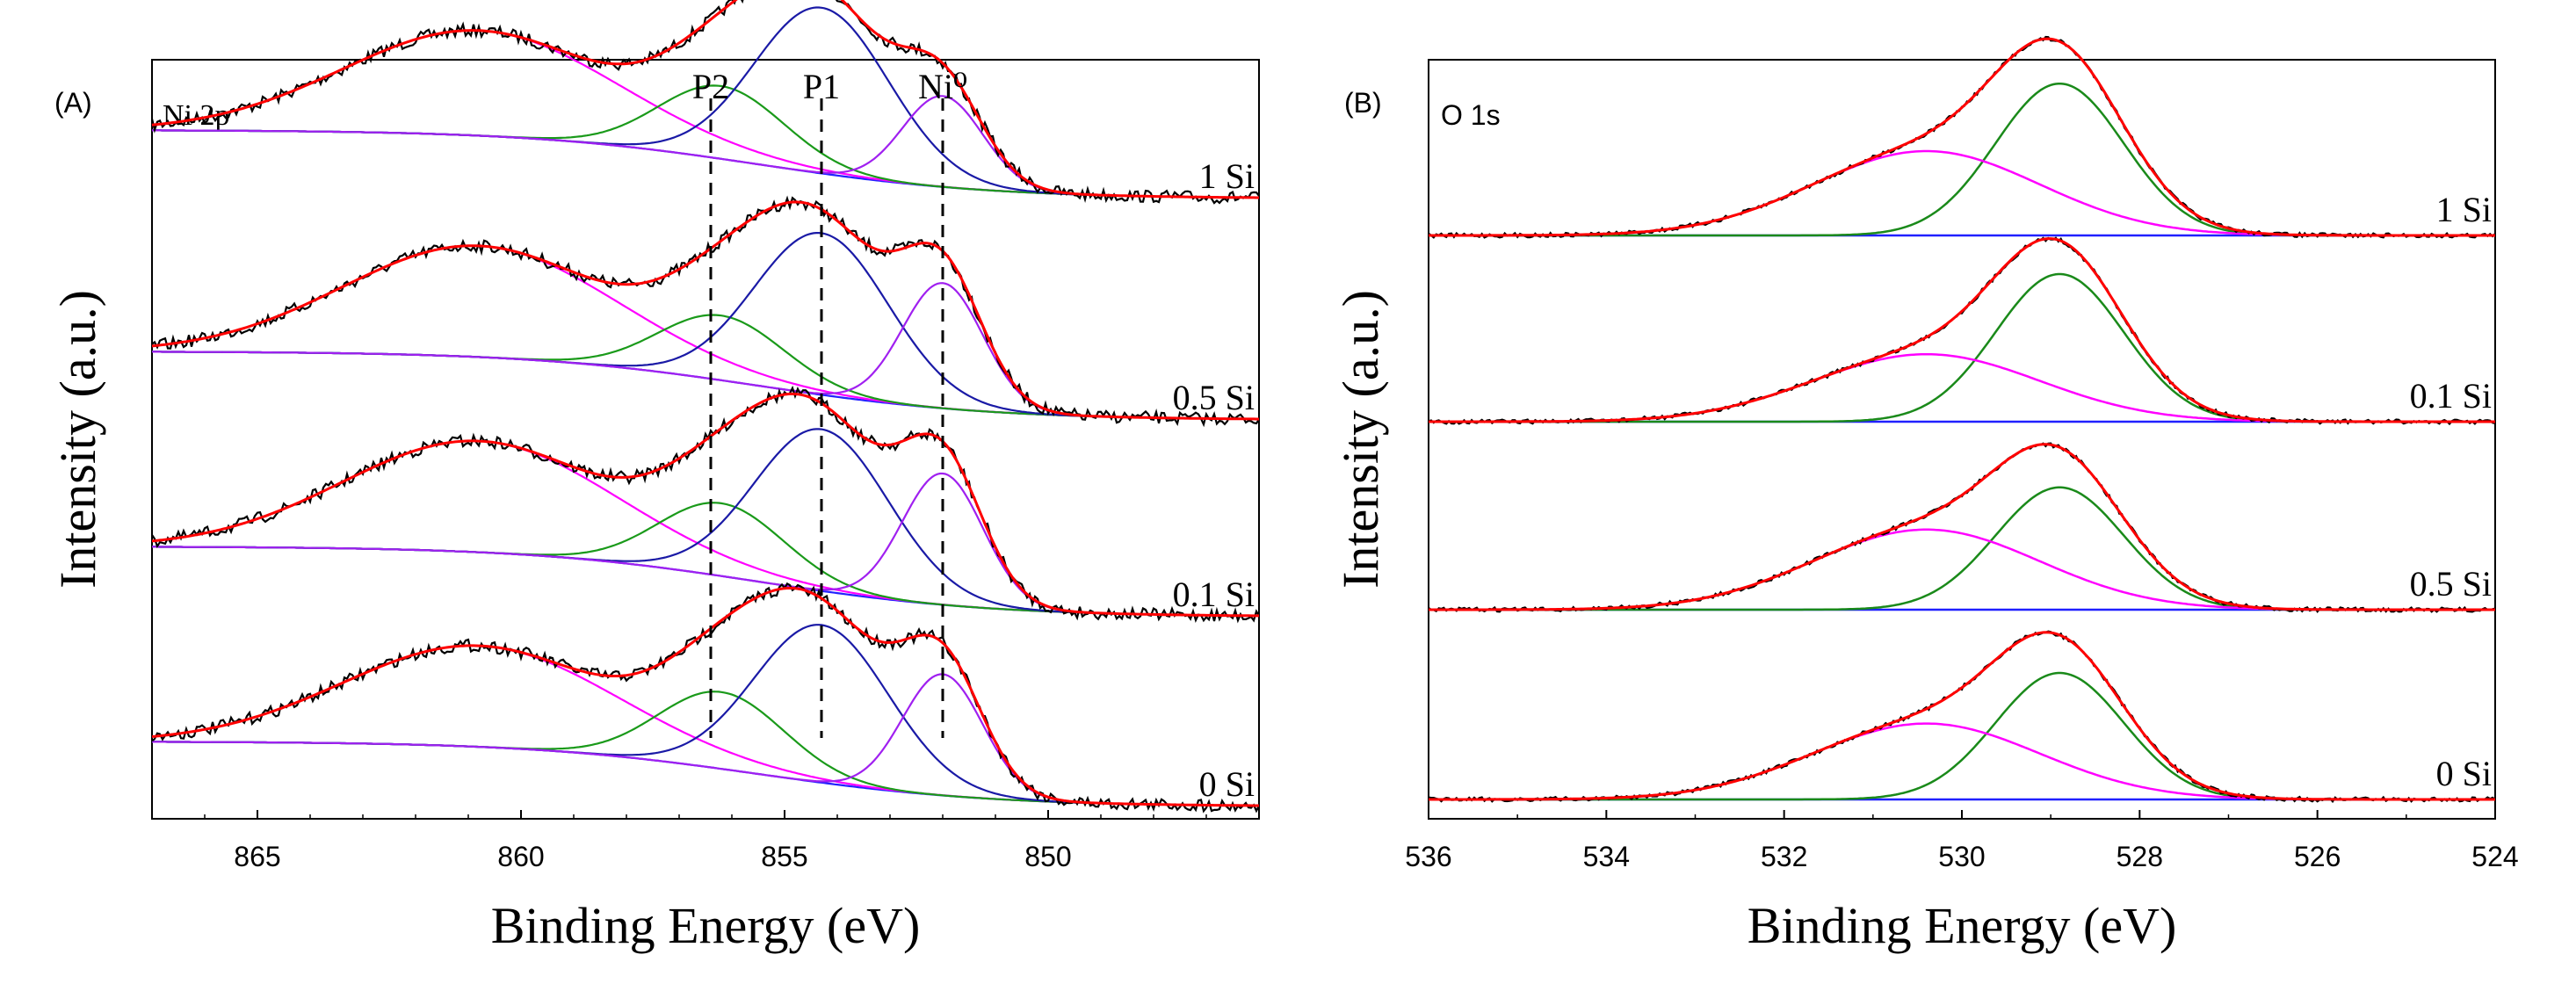  Describe the element at coordinates (77, 439) in the screenshot. I see `panel-a-y-axis-title: Intensity (a.u.)` at that location.